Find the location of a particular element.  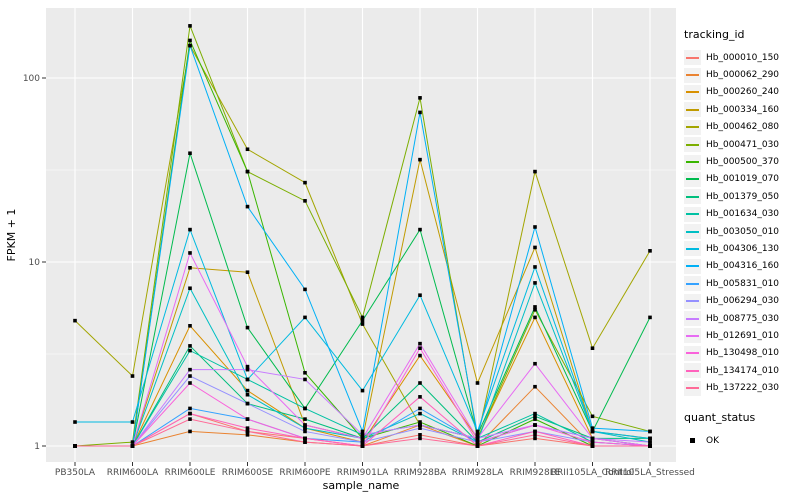

legend-item: Hb_012691_010 is located at coordinates (741, 335).